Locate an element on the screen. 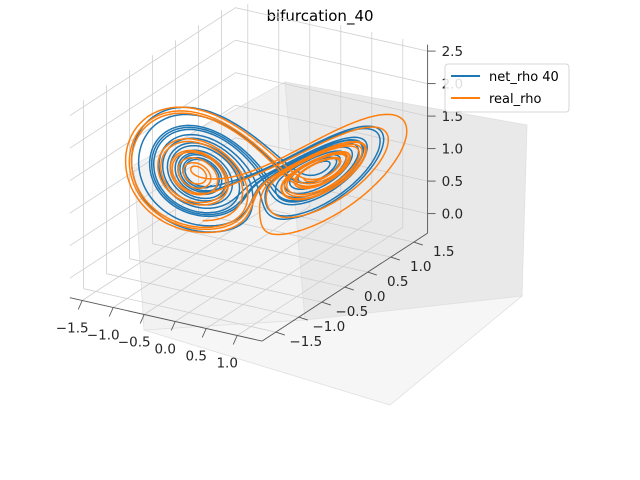 The image size is (640, 480). y-tick-label-1: −1.0 is located at coordinates (328, 327).